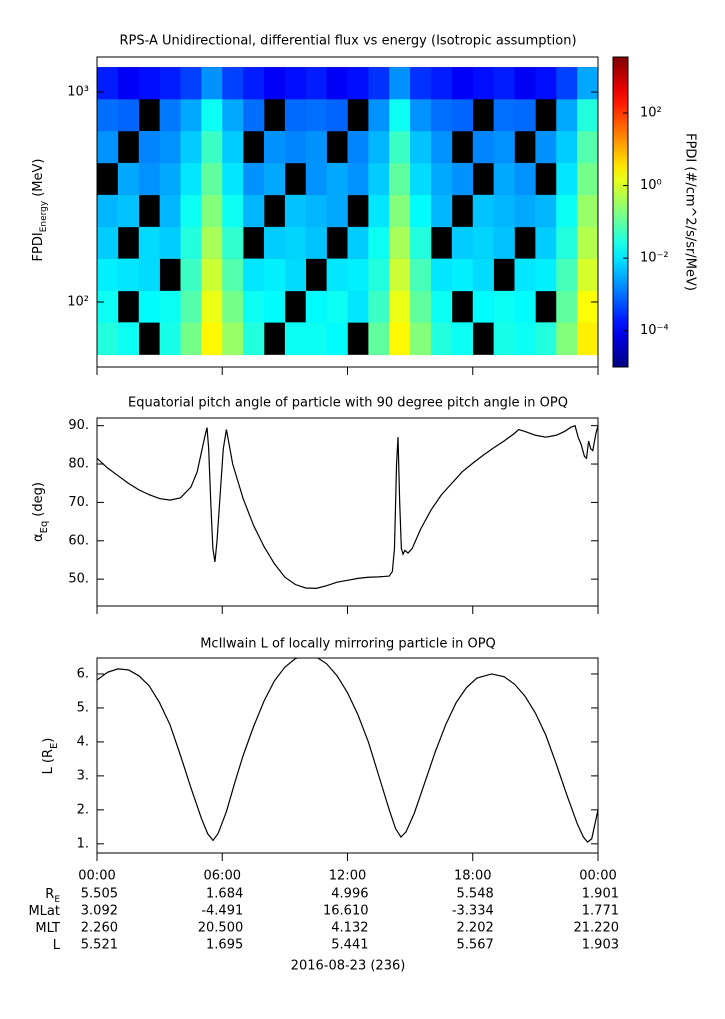  I want to click on colorbar-tick-label: 10⁻⁴, so click(654, 330).